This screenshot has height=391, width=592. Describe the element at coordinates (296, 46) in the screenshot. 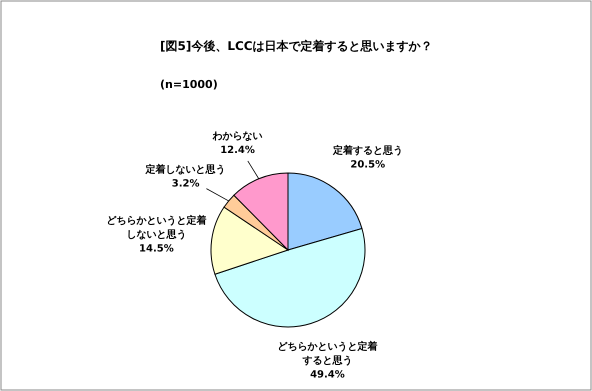

I see `chart-title: [図5]今後、LCCは日本で定着すると思いますか？` at that location.